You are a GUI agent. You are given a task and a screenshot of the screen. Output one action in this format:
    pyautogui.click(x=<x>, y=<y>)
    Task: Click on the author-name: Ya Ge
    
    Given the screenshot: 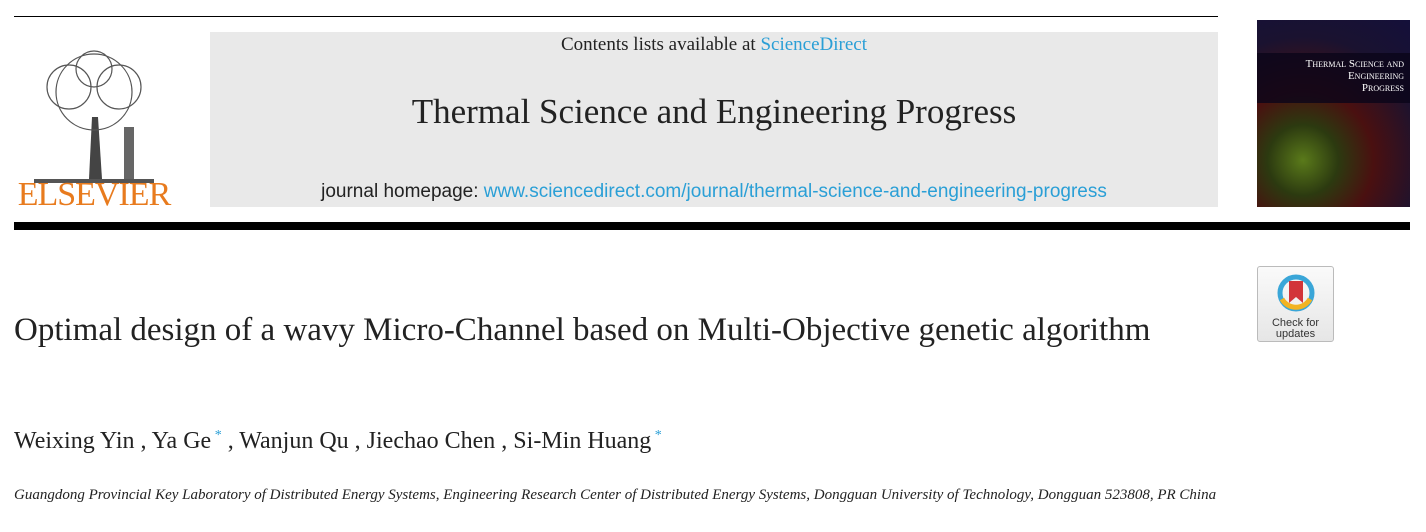 What is the action you would take?
    pyautogui.click(x=181, y=441)
    